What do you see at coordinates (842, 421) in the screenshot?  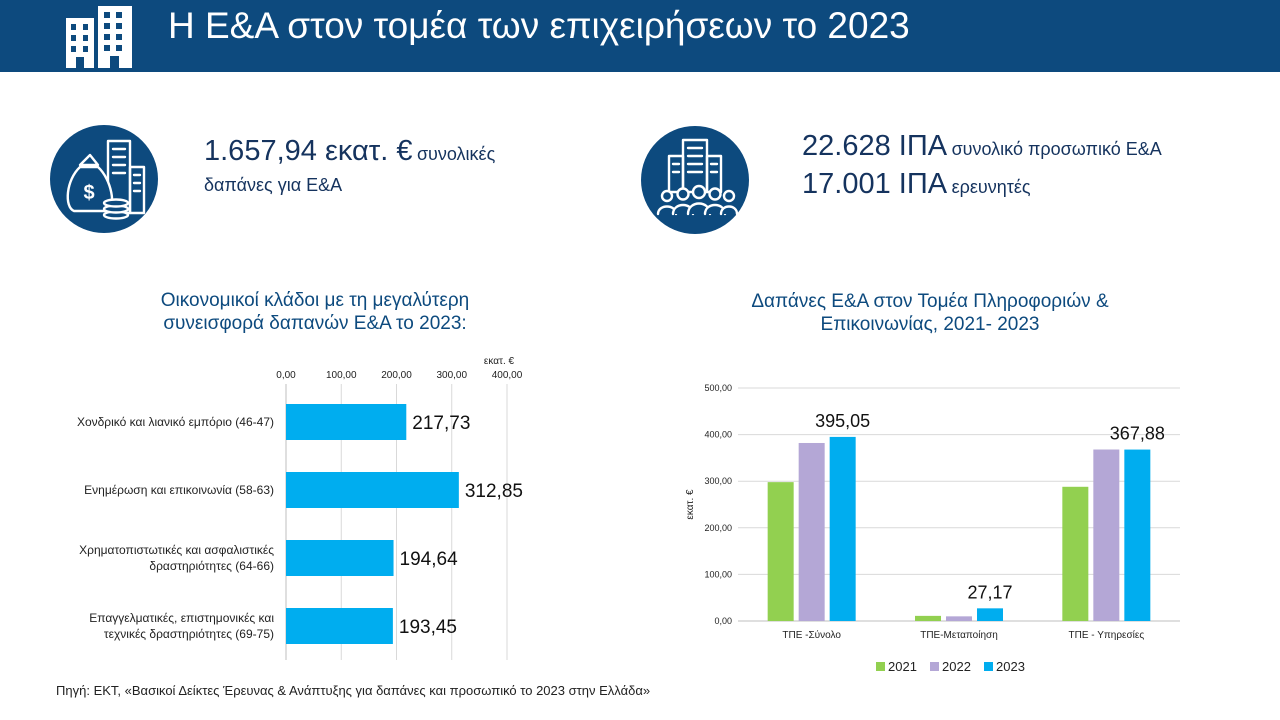 I see `data-label: 395,05` at bounding box center [842, 421].